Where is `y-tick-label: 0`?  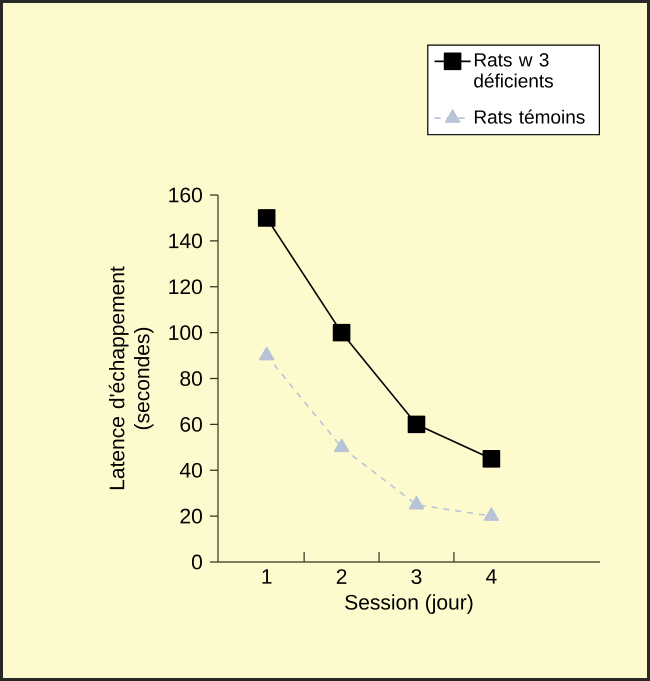 y-tick-label: 0 is located at coordinates (197, 562).